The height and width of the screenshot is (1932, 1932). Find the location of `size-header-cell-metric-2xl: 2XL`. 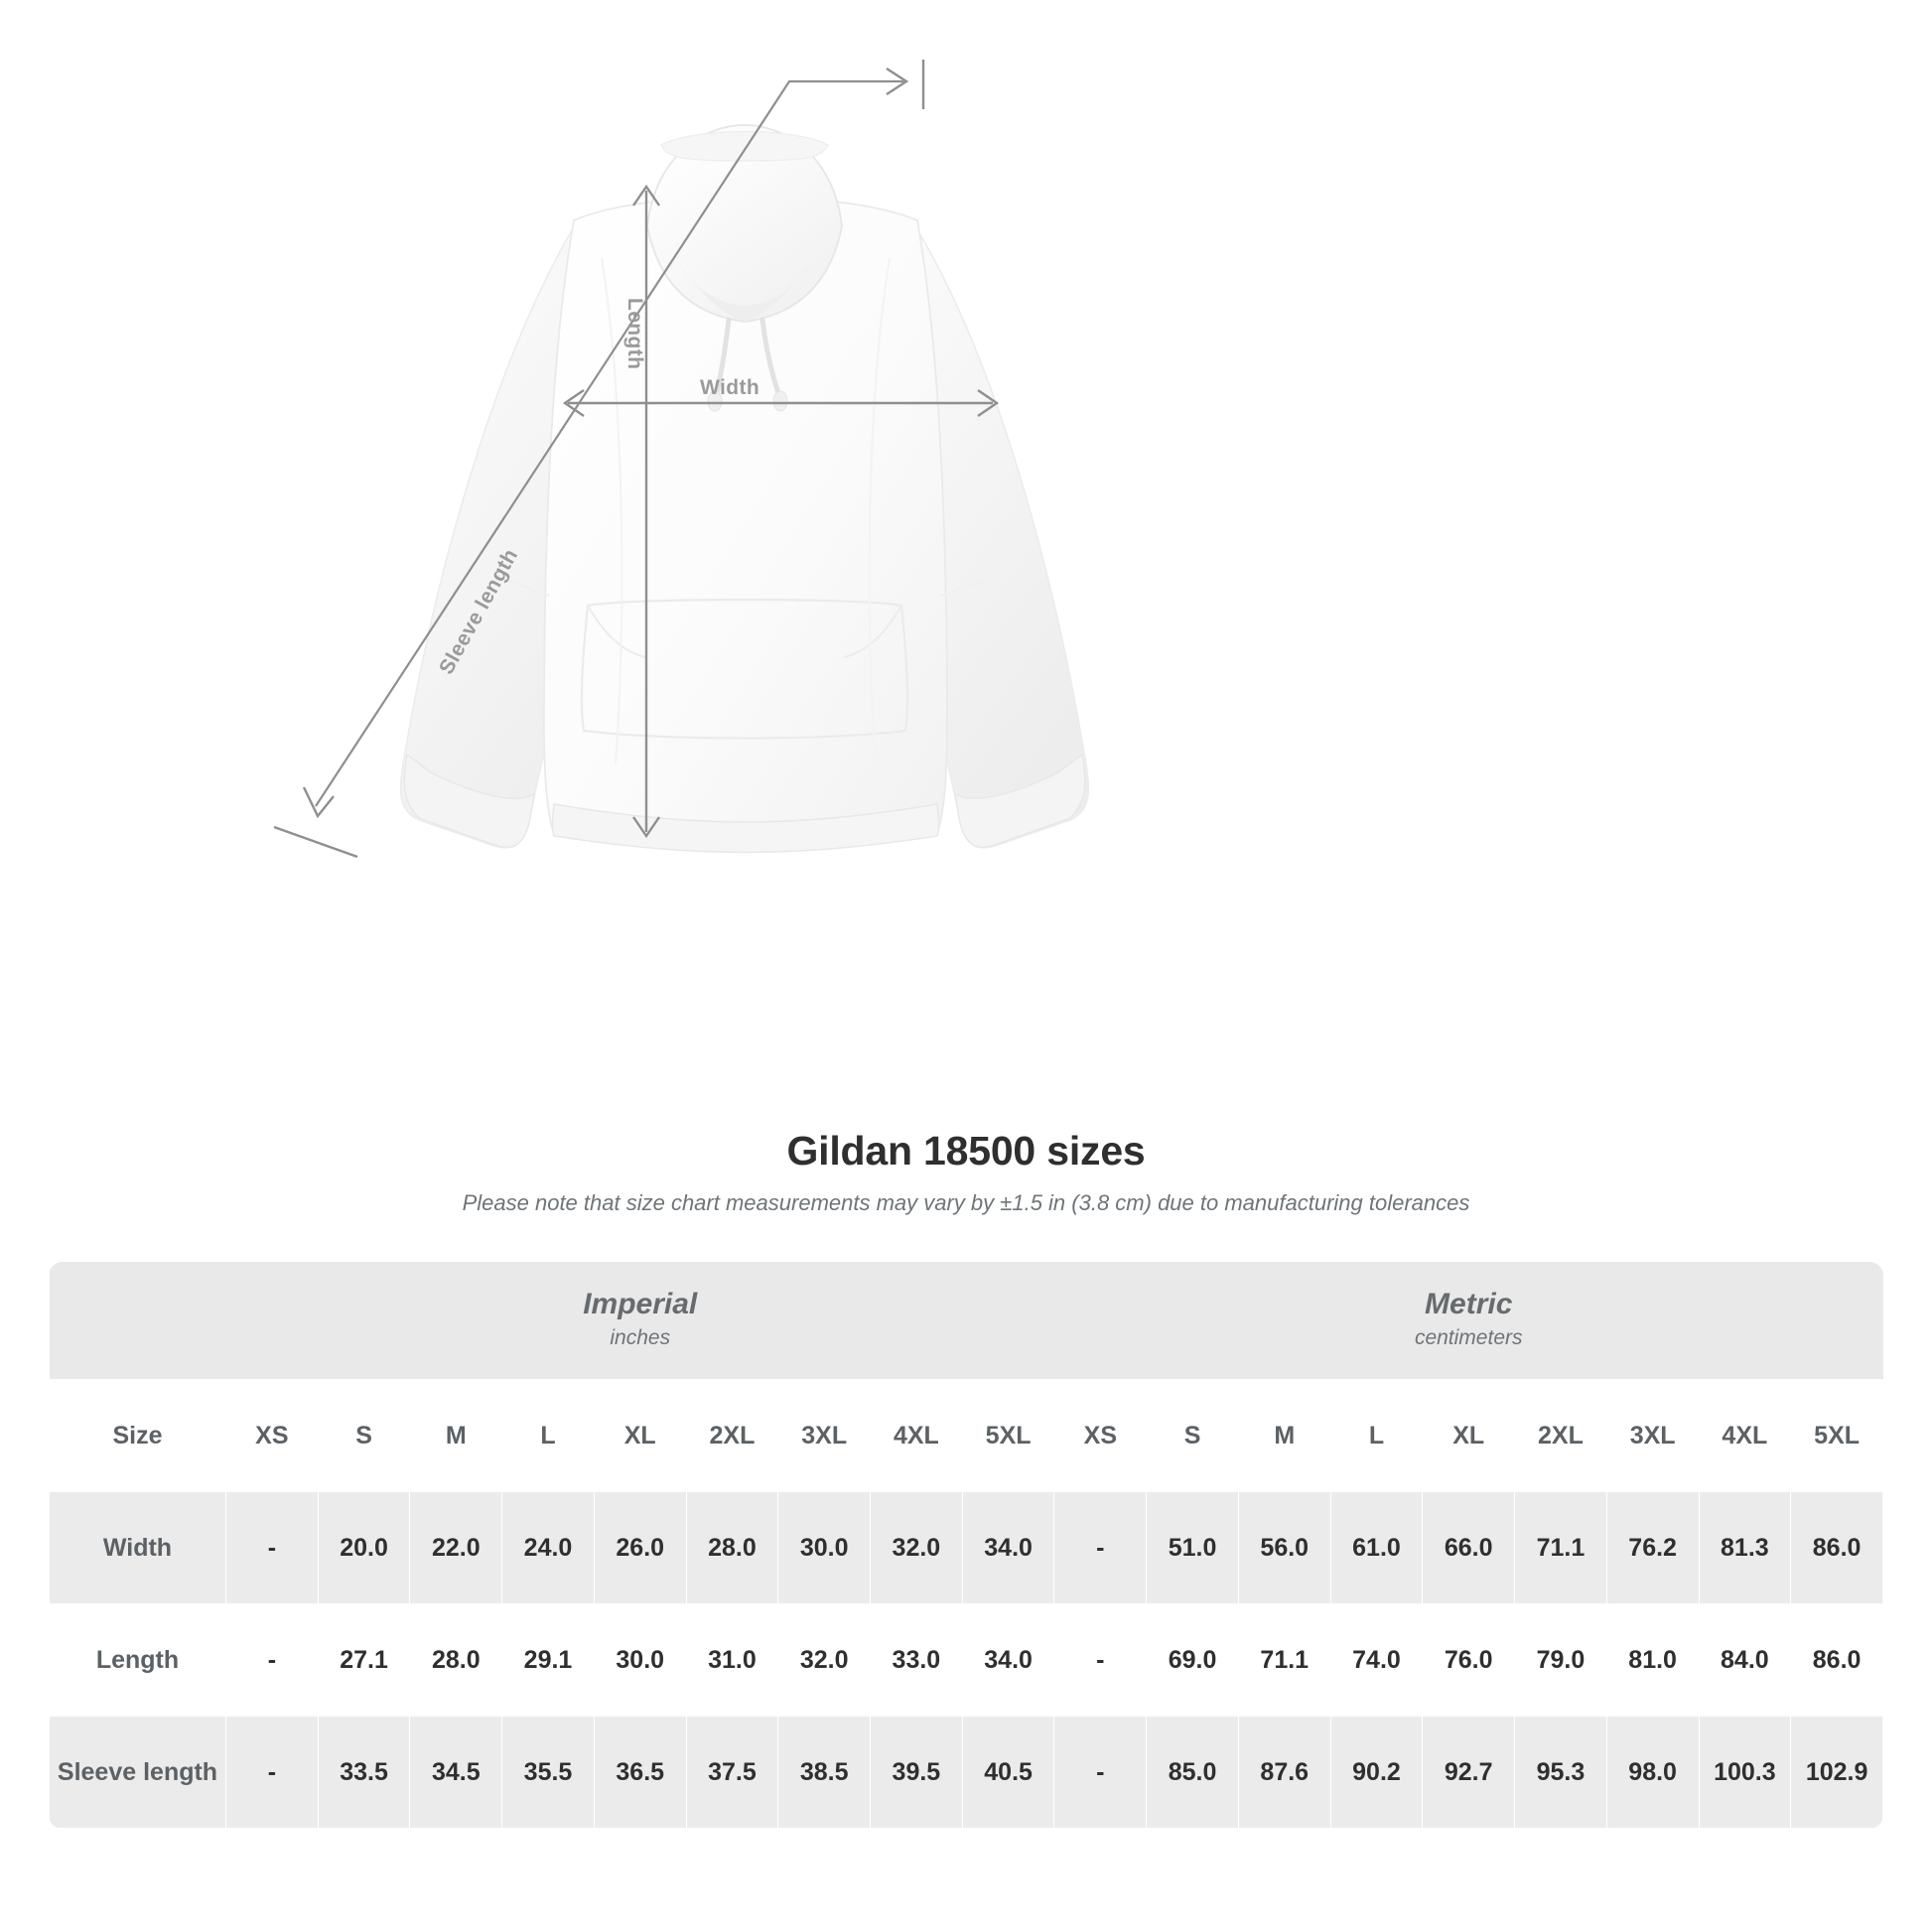

size-header-cell-metric-2xl: 2XL is located at coordinates (1560, 1435).